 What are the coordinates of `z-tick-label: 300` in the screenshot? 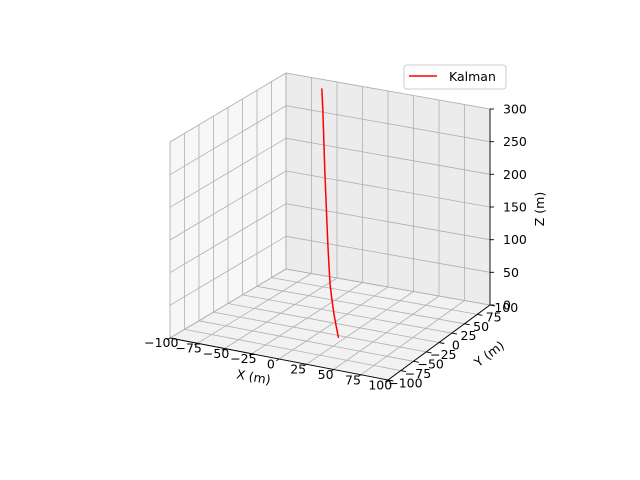 It's located at (515, 109).